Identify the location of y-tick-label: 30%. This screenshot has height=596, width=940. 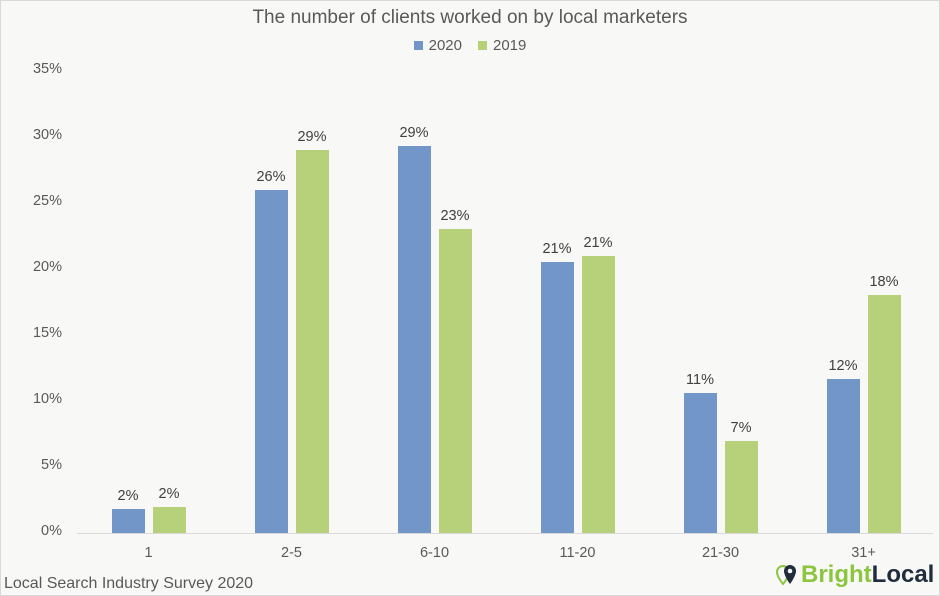
(47, 135).